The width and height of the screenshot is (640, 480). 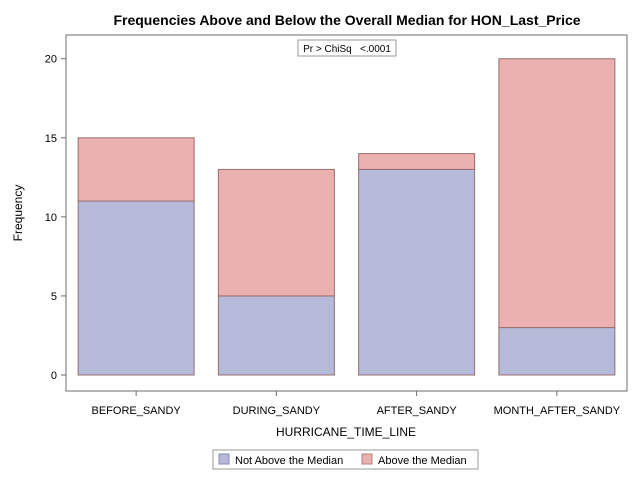 What do you see at coordinates (277, 411) in the screenshot?
I see `x-tick-label: DURING_SANDY` at bounding box center [277, 411].